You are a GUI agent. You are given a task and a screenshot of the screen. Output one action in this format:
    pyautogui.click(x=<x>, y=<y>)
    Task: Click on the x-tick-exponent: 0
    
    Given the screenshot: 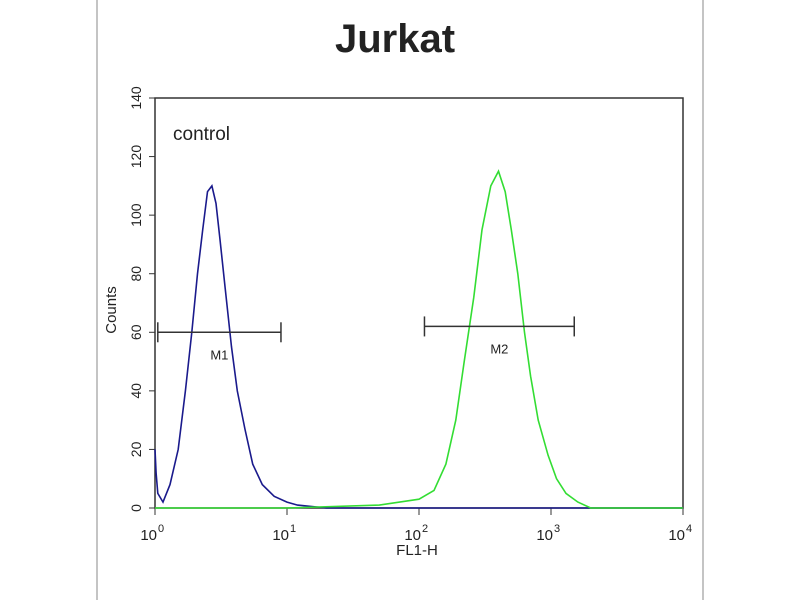 What is the action you would take?
    pyautogui.click(x=161, y=529)
    